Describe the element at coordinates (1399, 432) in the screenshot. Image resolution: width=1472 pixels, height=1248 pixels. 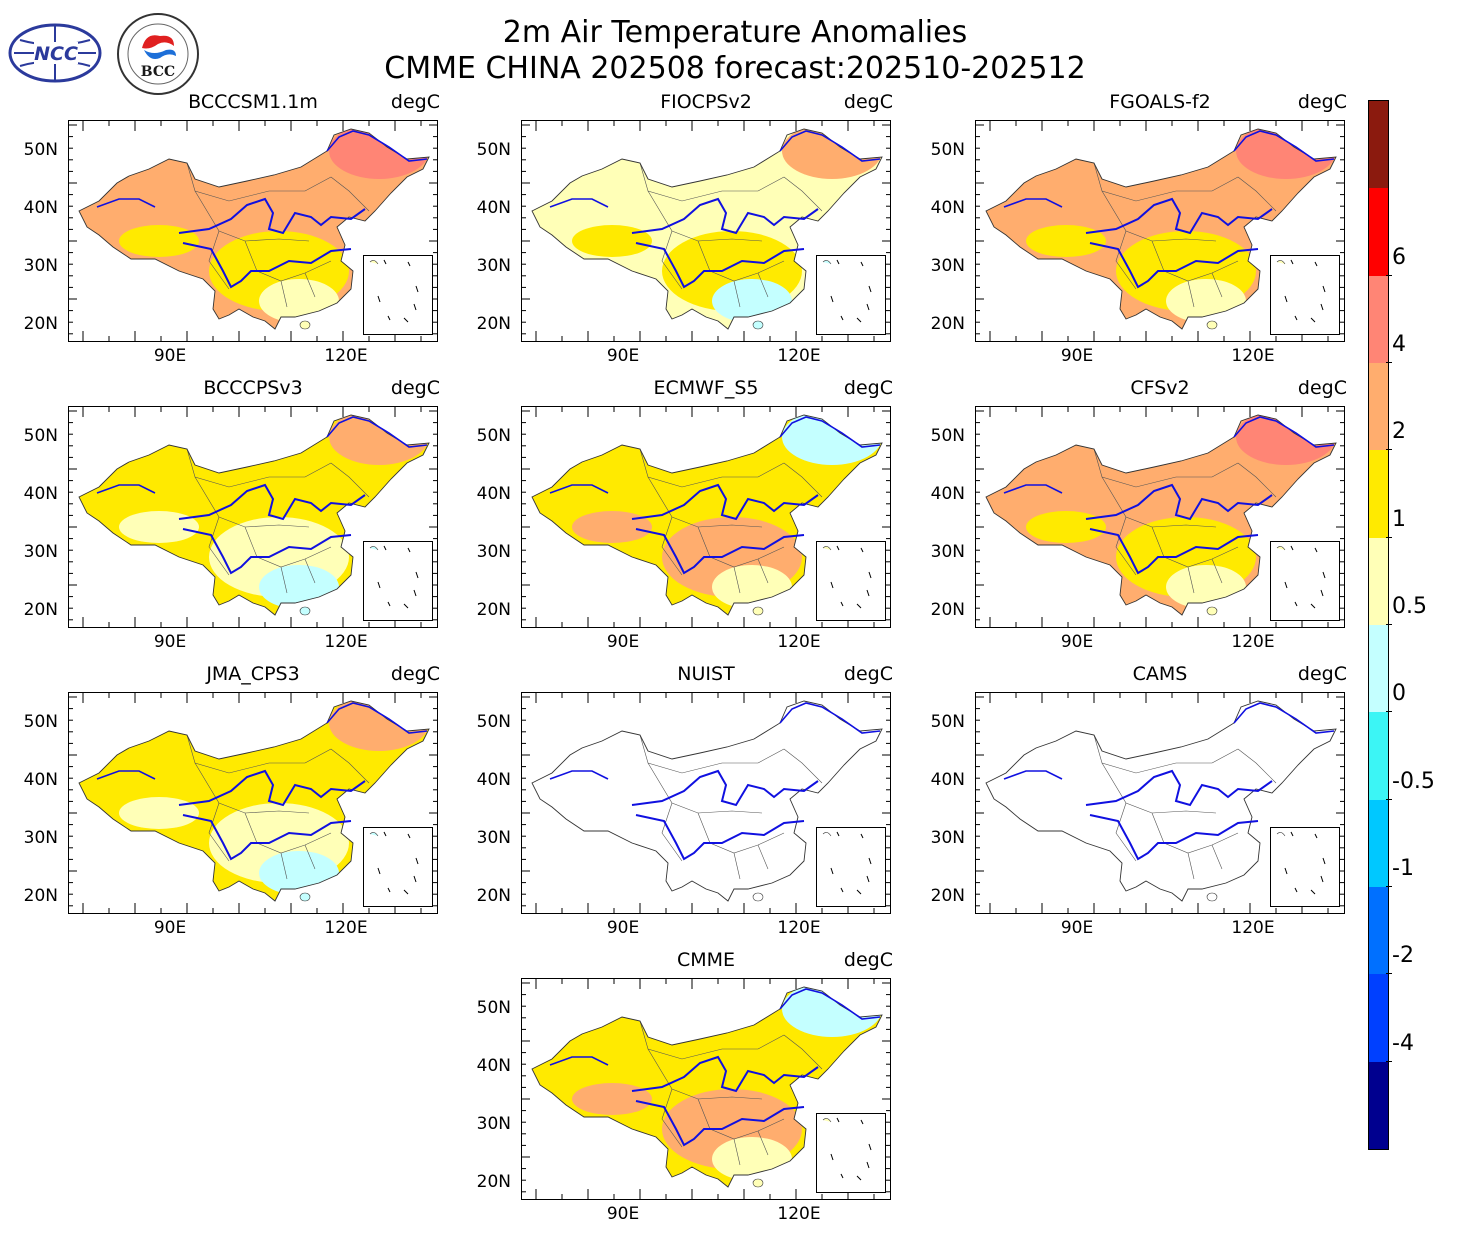
I see `colorbar-label: 2` at that location.